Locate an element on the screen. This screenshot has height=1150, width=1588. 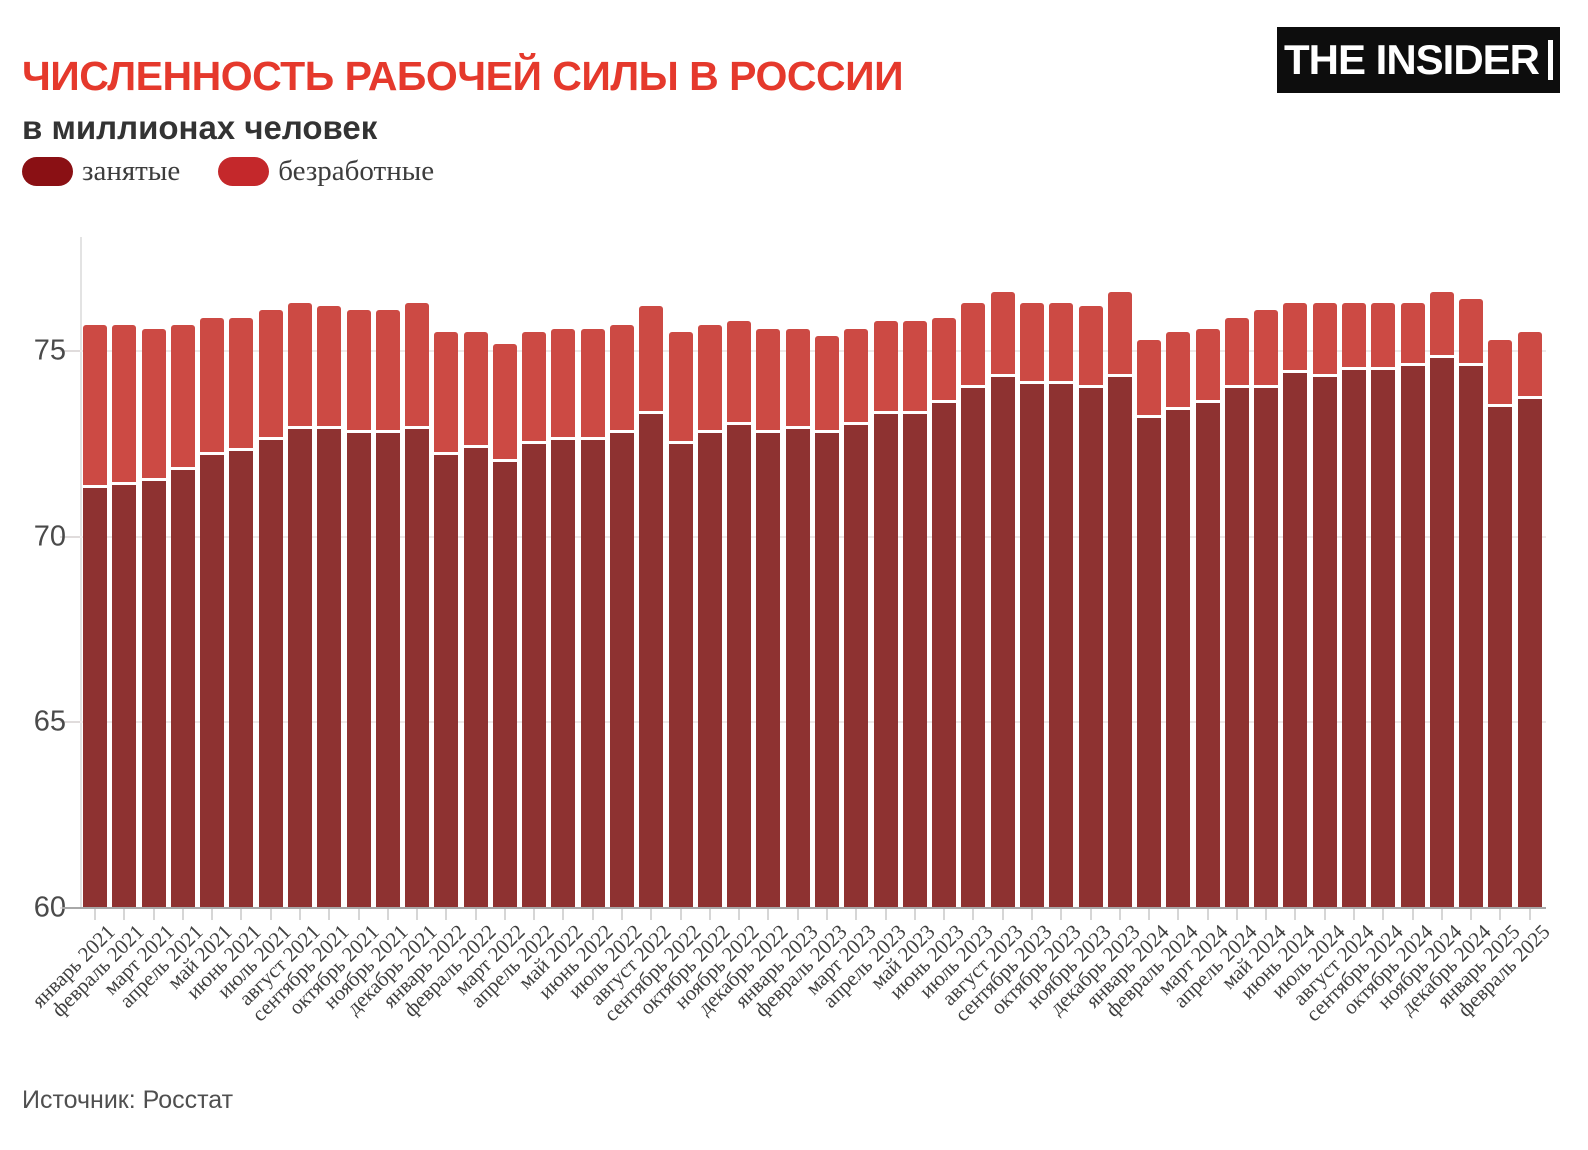
legend-label-unemployed: безработные is located at coordinates (356, 171).